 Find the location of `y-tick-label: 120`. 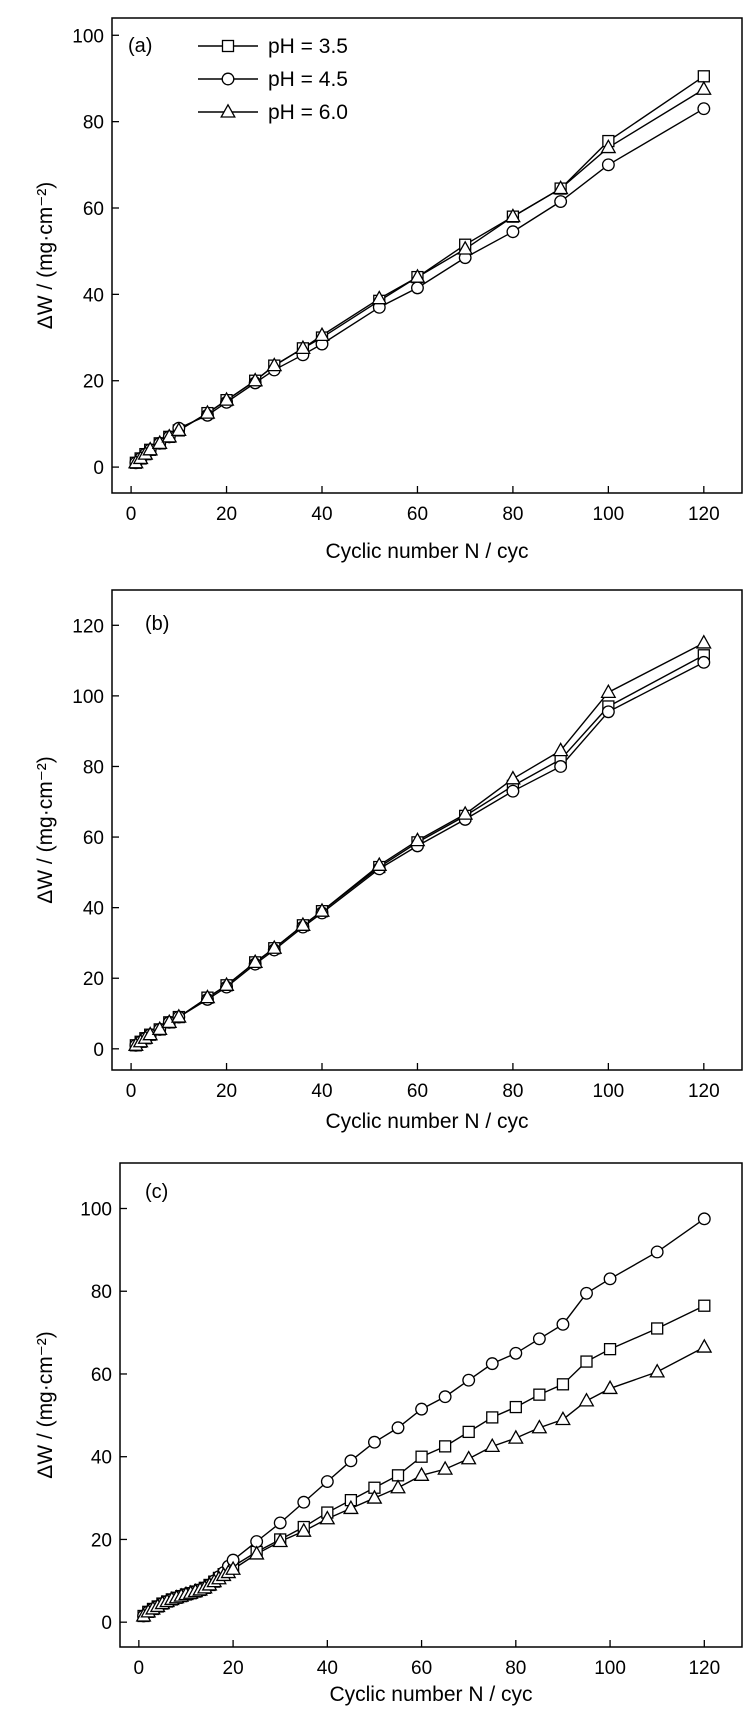

y-tick-label: 120 is located at coordinates (88, 626).